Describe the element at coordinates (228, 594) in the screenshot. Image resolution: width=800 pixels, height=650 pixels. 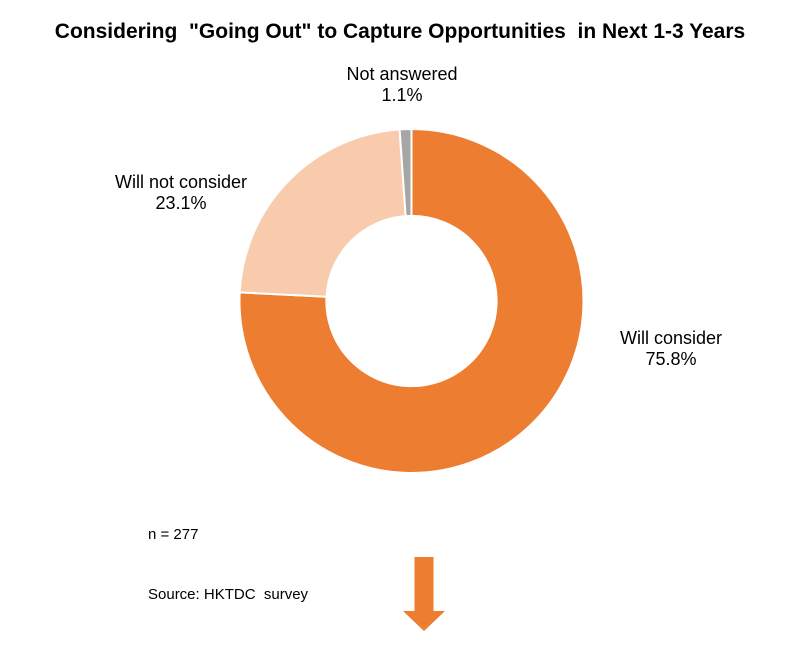
I see `source-note: Source: HKTDC survey` at that location.